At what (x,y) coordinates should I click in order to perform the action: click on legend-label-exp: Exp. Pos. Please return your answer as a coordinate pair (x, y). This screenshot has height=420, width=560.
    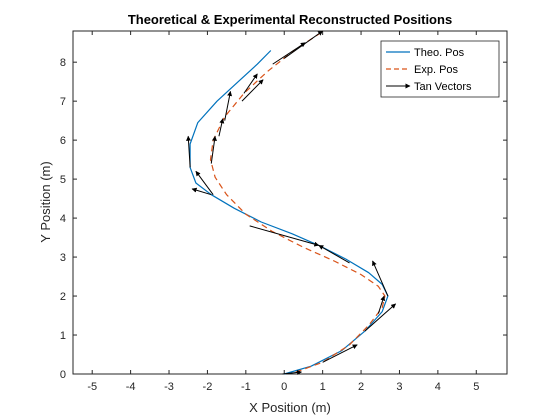
    Looking at the image, I should click on (436, 70).